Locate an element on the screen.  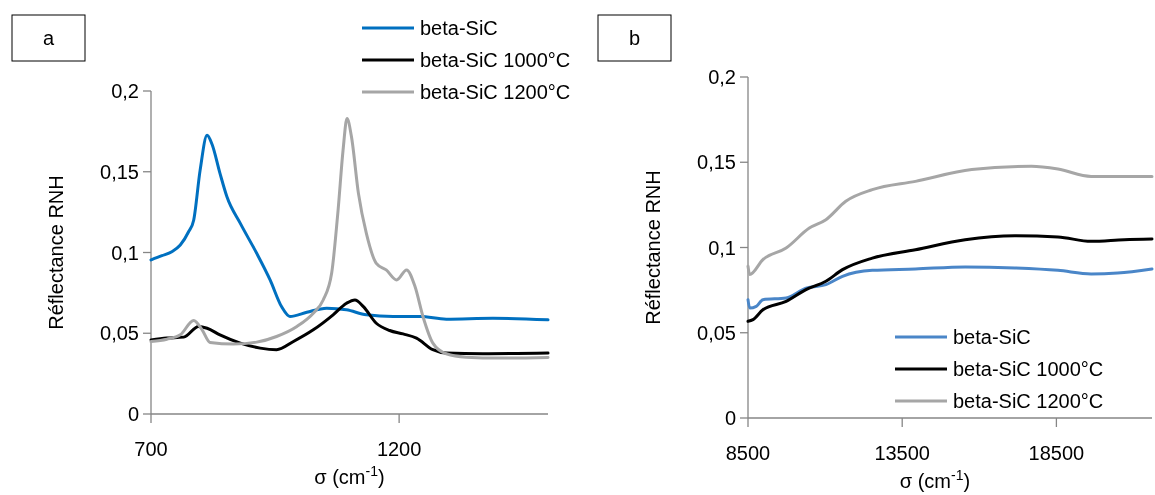
x-tick-label: 8500 is located at coordinates (748, 453).